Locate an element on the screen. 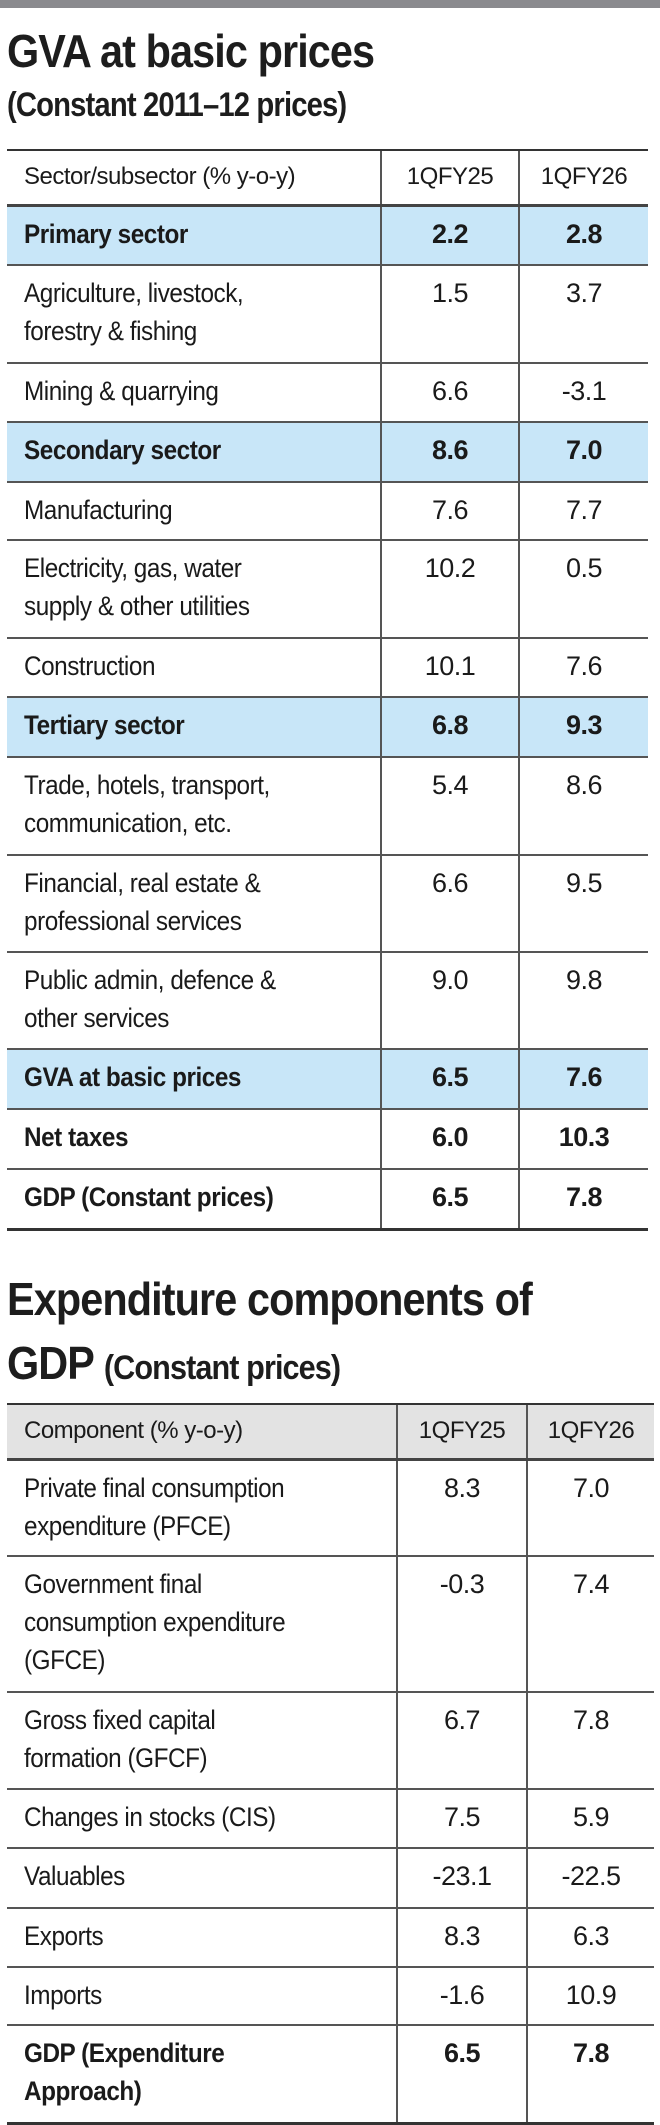  expenditure-table-title: Expenditure components of is located at coordinates (270, 1299).